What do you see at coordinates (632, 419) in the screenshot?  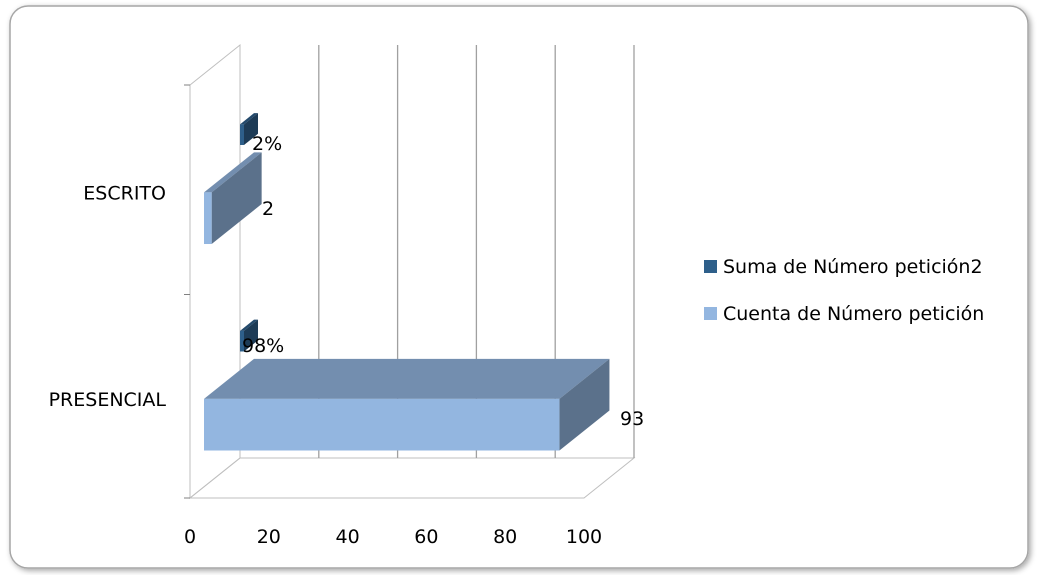 I see `data-label: 93` at bounding box center [632, 419].